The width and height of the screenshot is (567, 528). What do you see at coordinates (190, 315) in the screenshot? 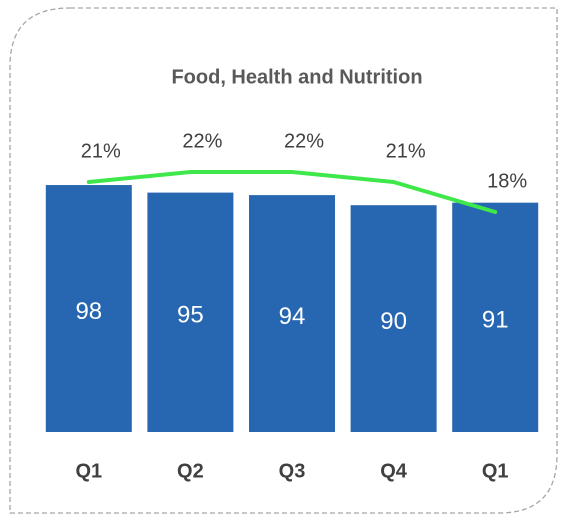
I see `bar-value-label: 95` at bounding box center [190, 315].